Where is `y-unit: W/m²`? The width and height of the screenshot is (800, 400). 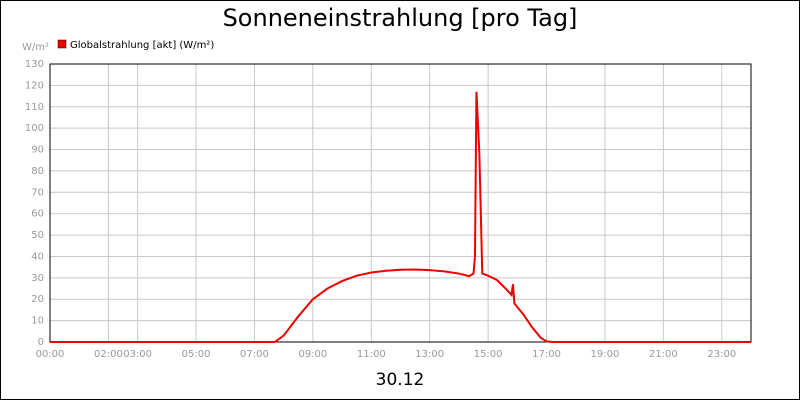 y-unit: W/m² is located at coordinates (35, 47).